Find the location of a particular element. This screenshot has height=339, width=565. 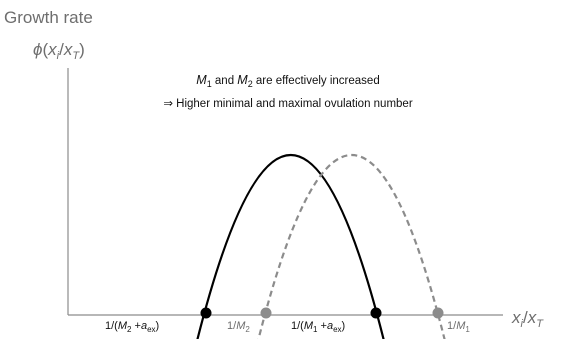

root-marker-m1 is located at coordinates (438, 313).